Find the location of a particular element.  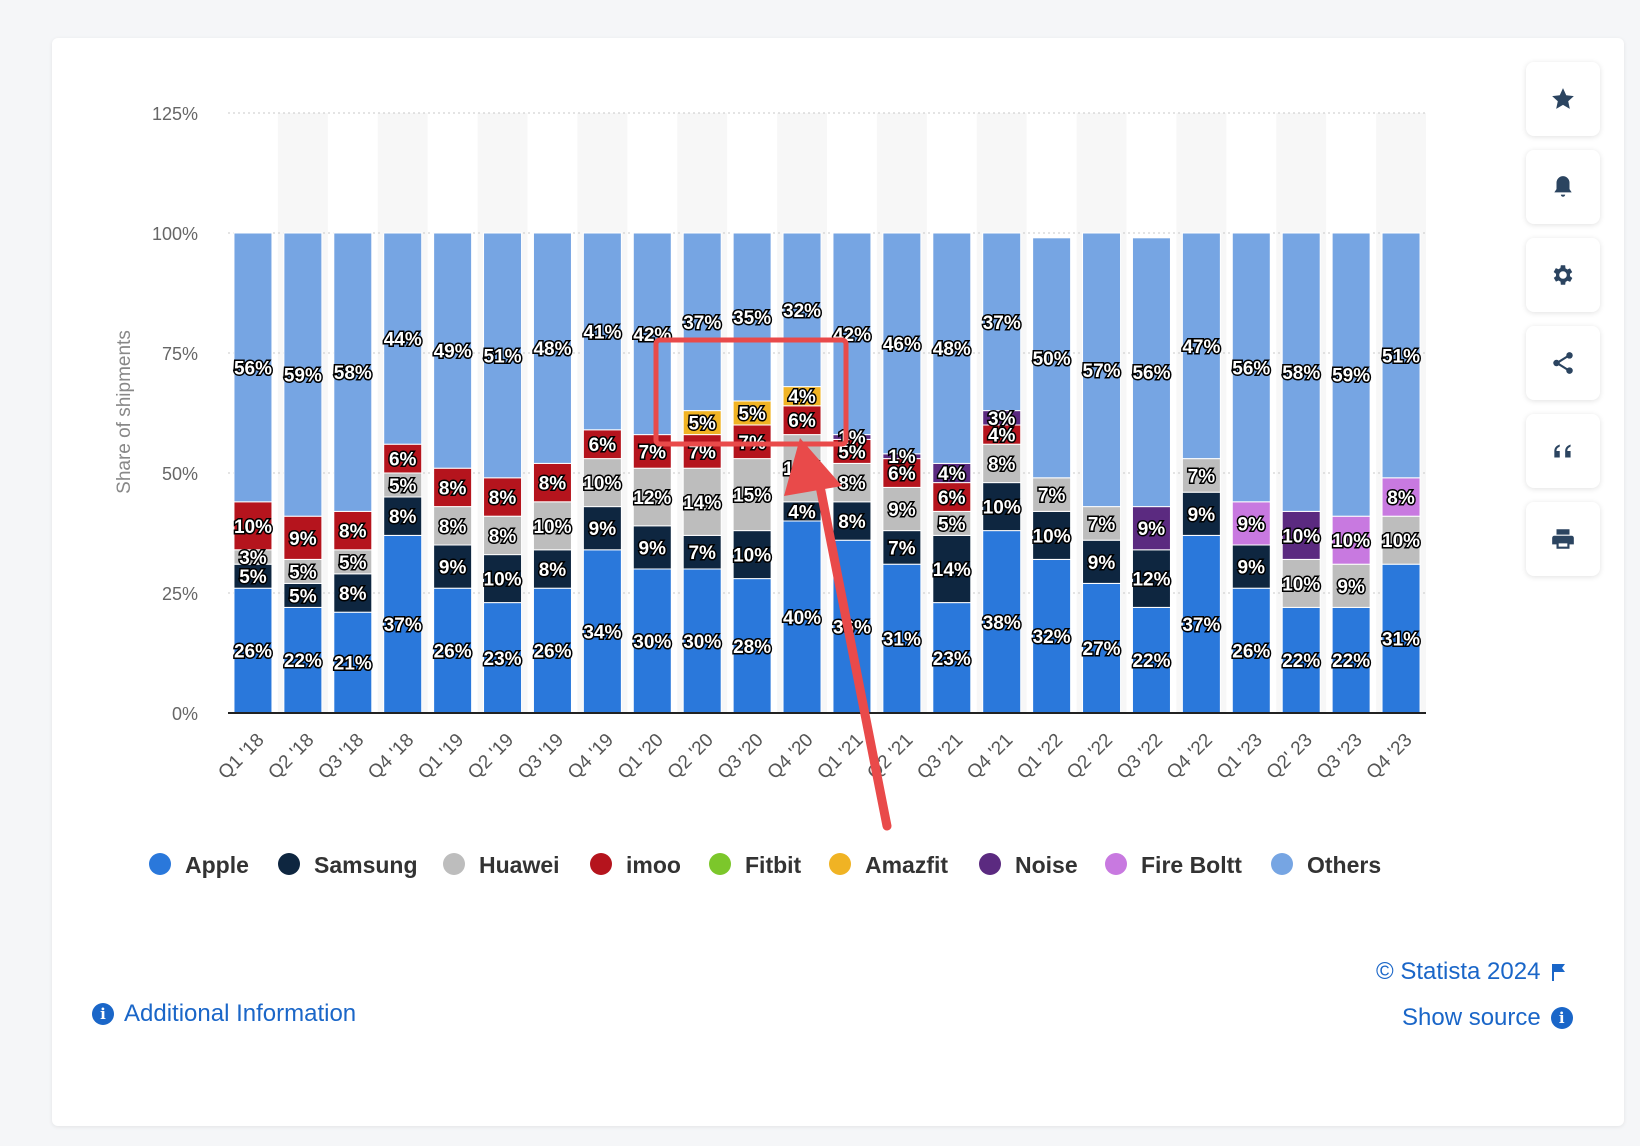

x-tick-label: Q3 '22 is located at coordinates (1140, 757).